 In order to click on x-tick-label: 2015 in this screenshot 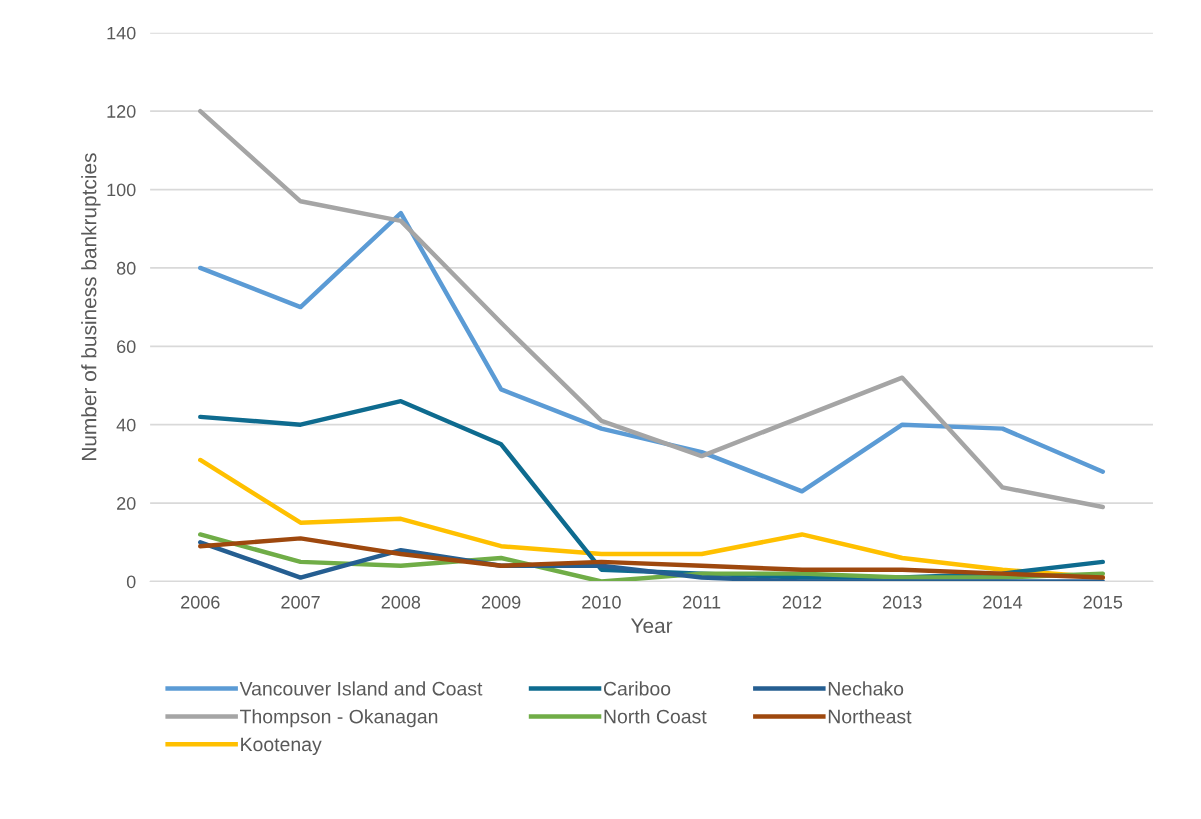, I will do `click(1103, 602)`.